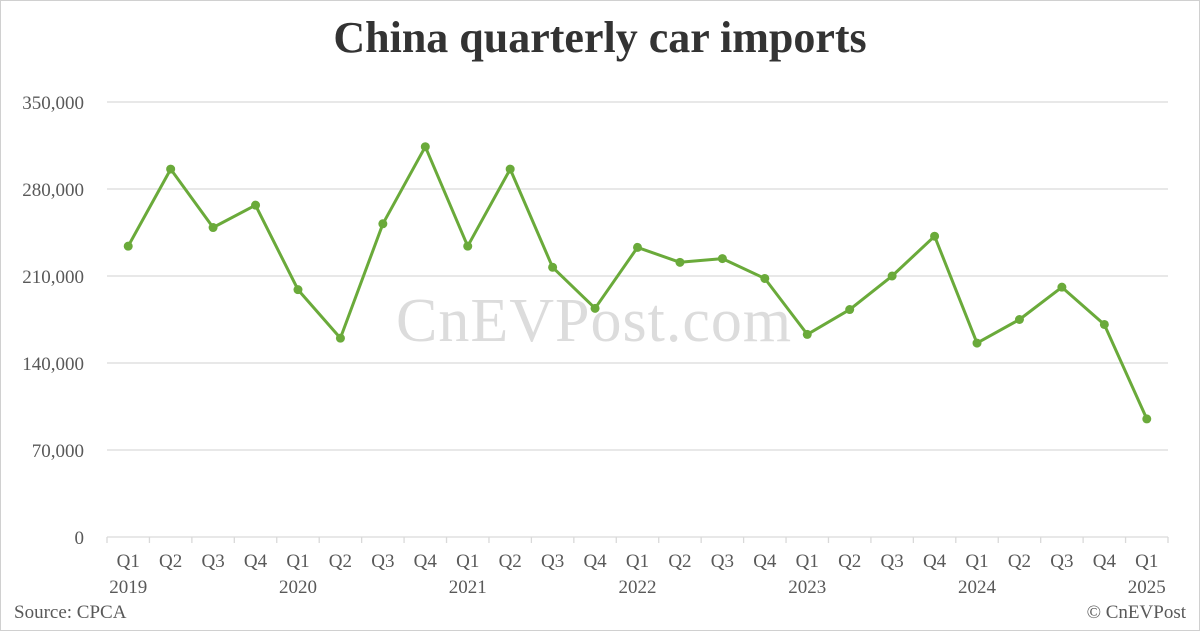 The width and height of the screenshot is (1200, 631). I want to click on y-tick-label: 350,000, so click(53, 103).